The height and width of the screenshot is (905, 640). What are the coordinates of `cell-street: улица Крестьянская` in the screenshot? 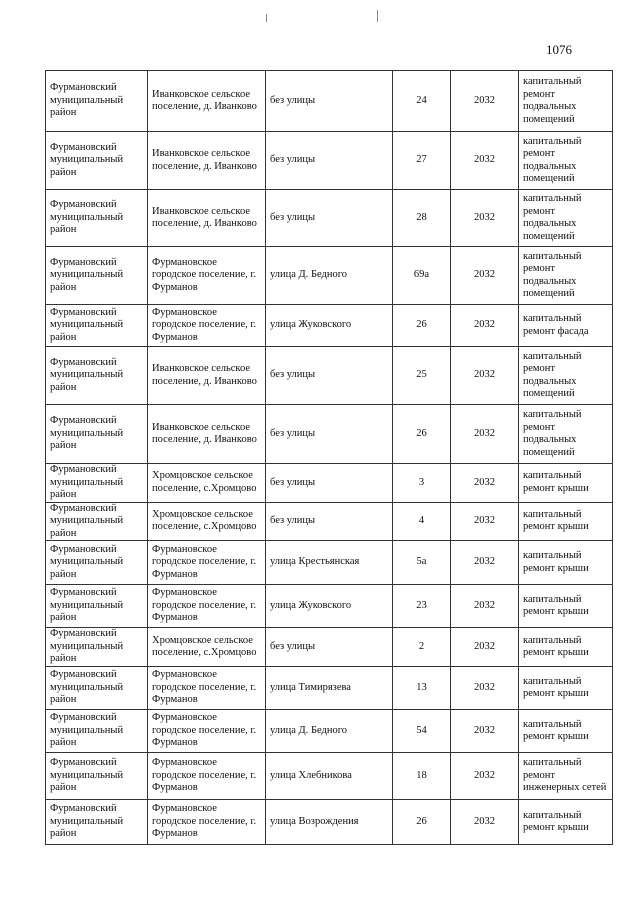 It's located at (329, 562).